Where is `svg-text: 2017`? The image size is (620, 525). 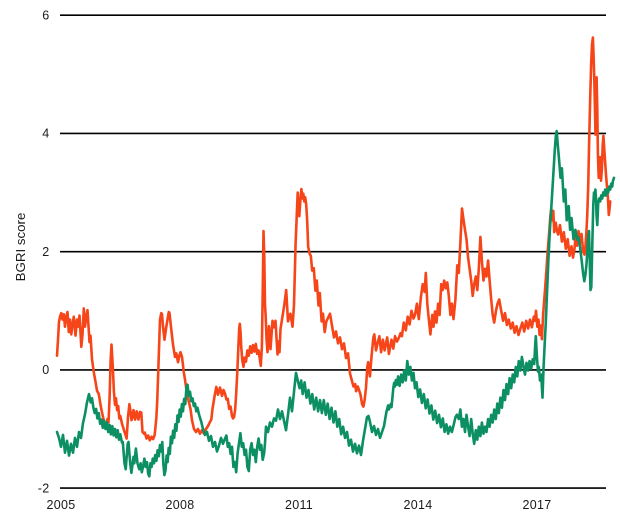
svg-text: 2017 is located at coordinates (536, 505).